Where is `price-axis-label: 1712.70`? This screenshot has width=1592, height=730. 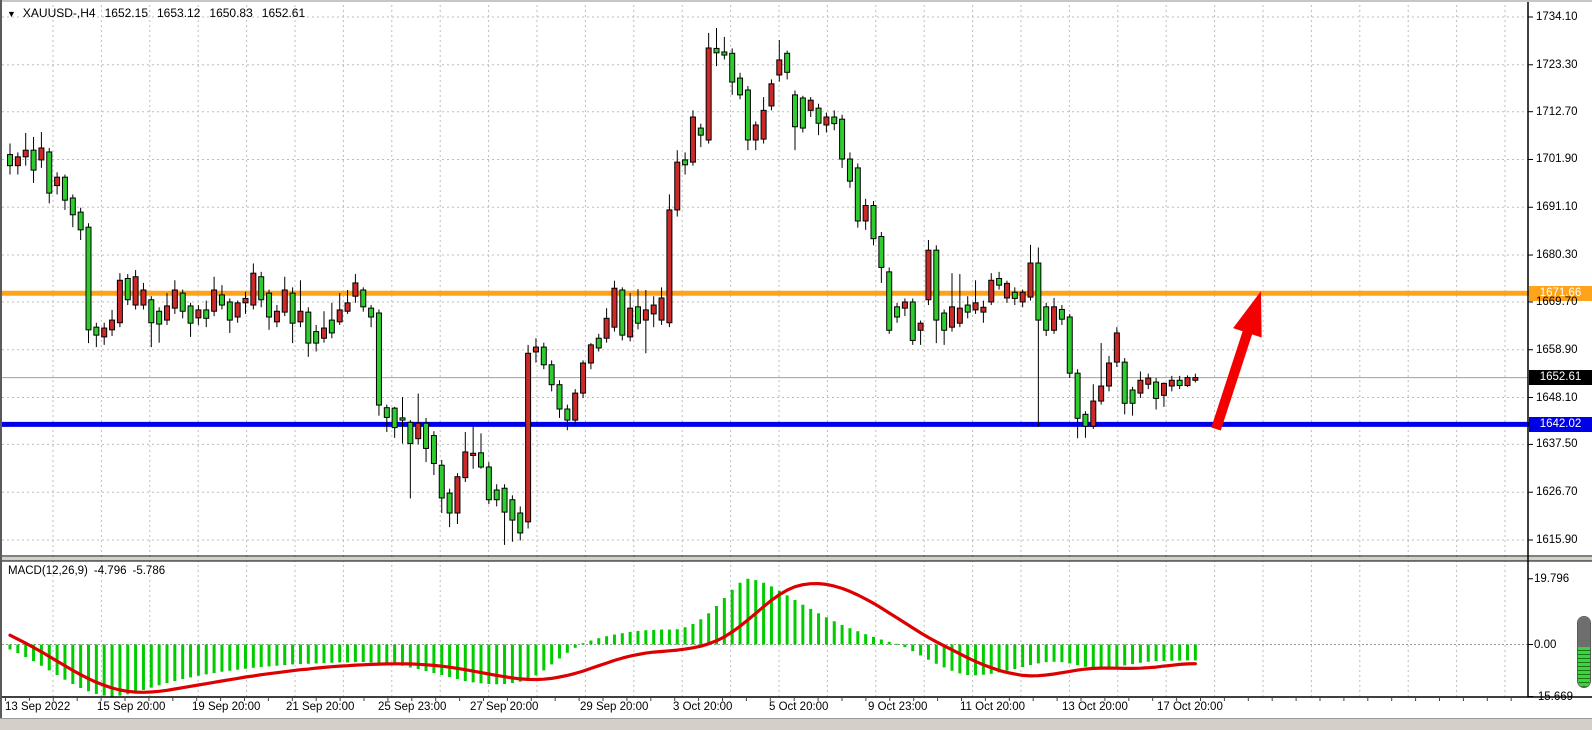 price-axis-label: 1712.70 is located at coordinates (1557, 111).